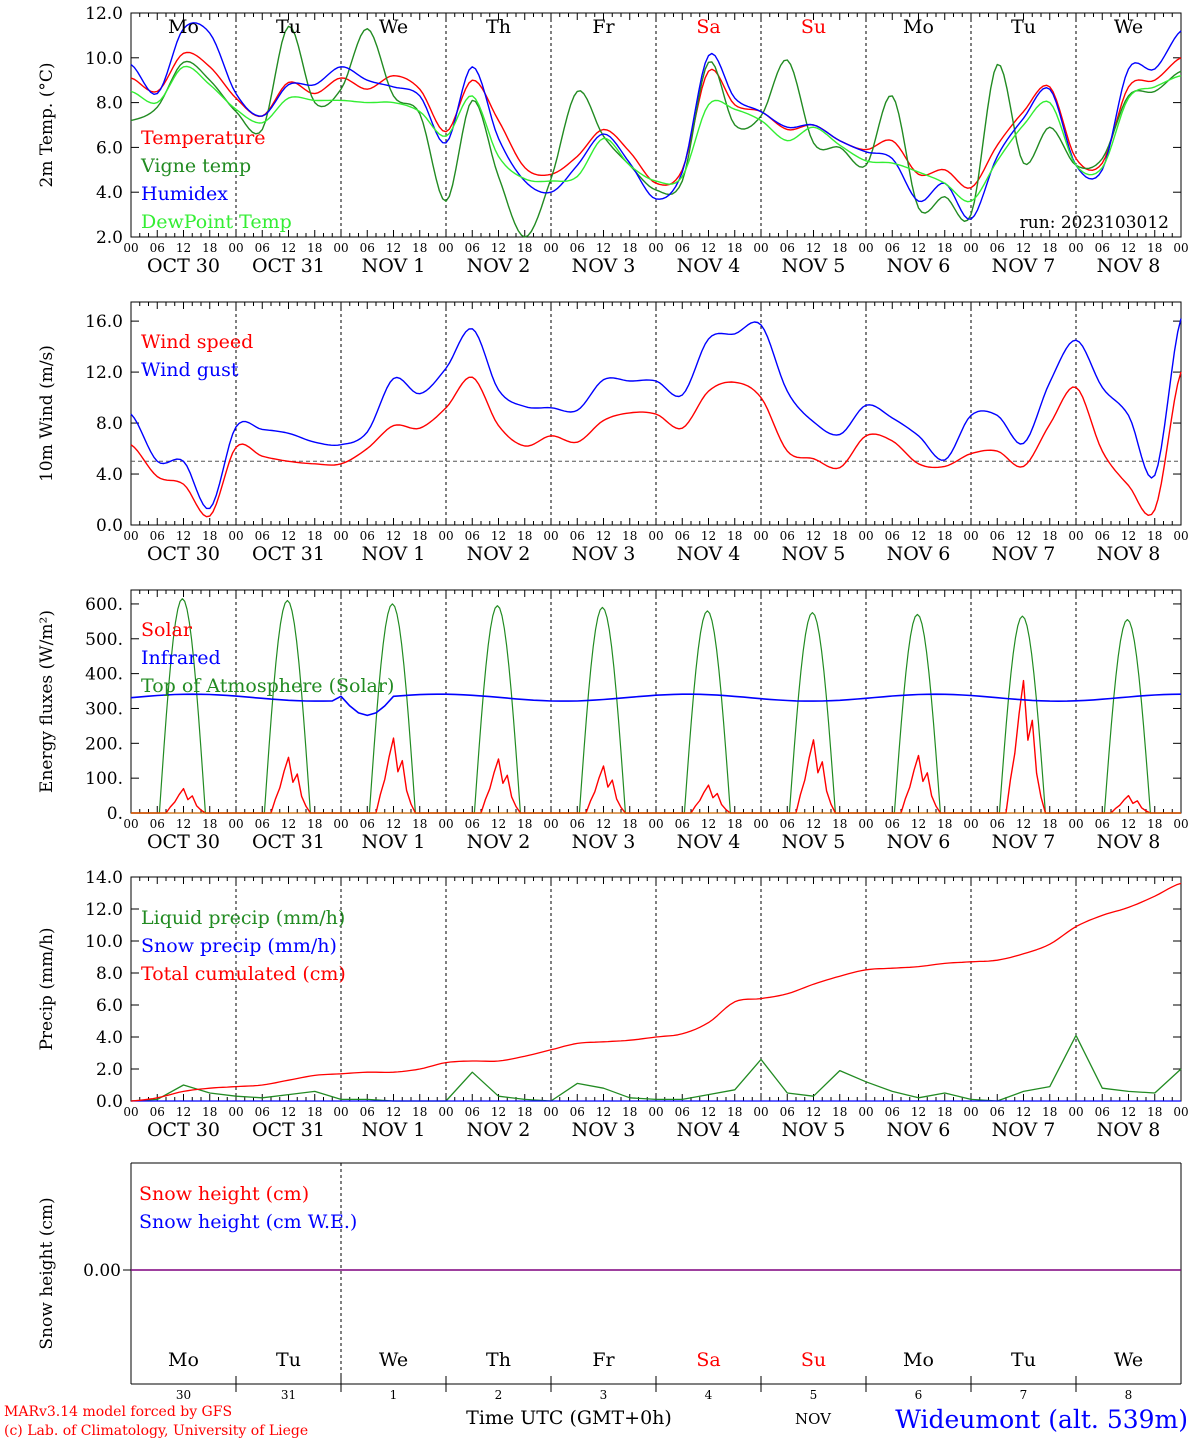  What do you see at coordinates (109, 148) in the screenshot?
I see `temp-panel-y-tick-label: 6.0` at bounding box center [109, 148].